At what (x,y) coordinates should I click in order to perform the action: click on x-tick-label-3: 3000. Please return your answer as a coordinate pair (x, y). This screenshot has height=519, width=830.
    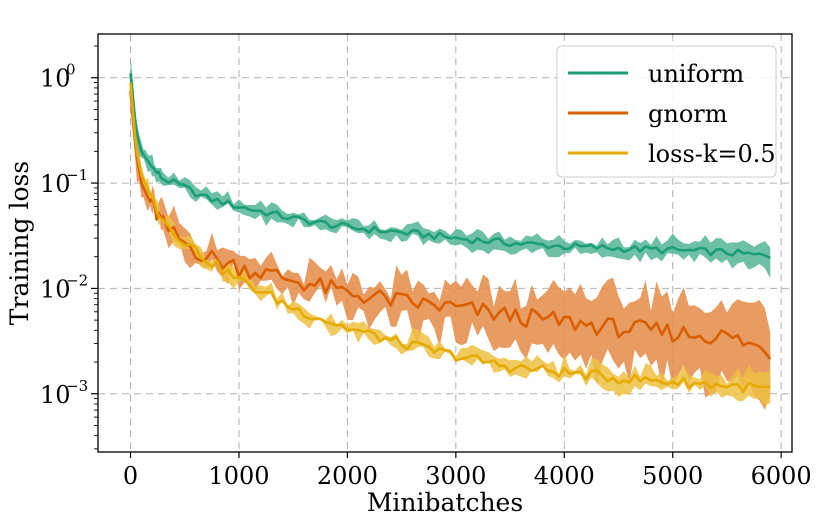
    Looking at the image, I should click on (455, 476).